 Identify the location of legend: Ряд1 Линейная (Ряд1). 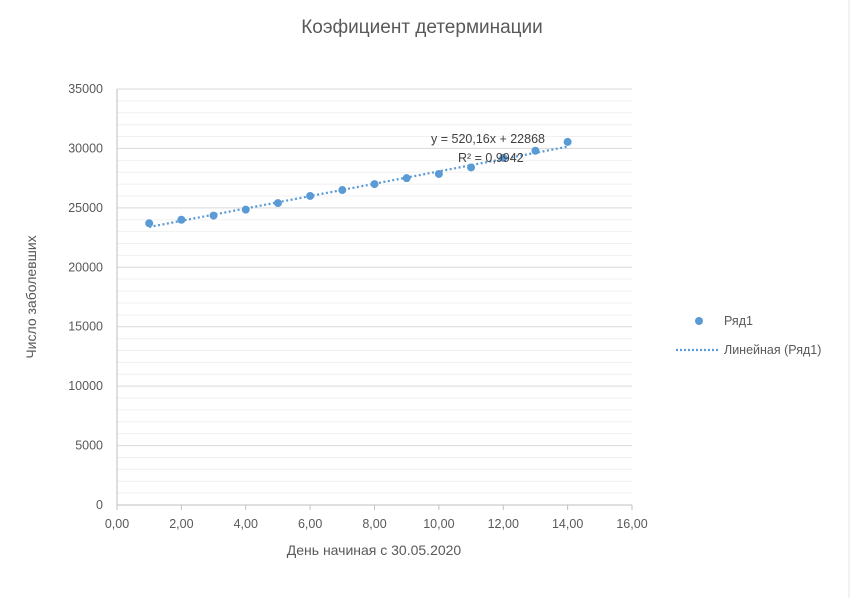
(748, 335).